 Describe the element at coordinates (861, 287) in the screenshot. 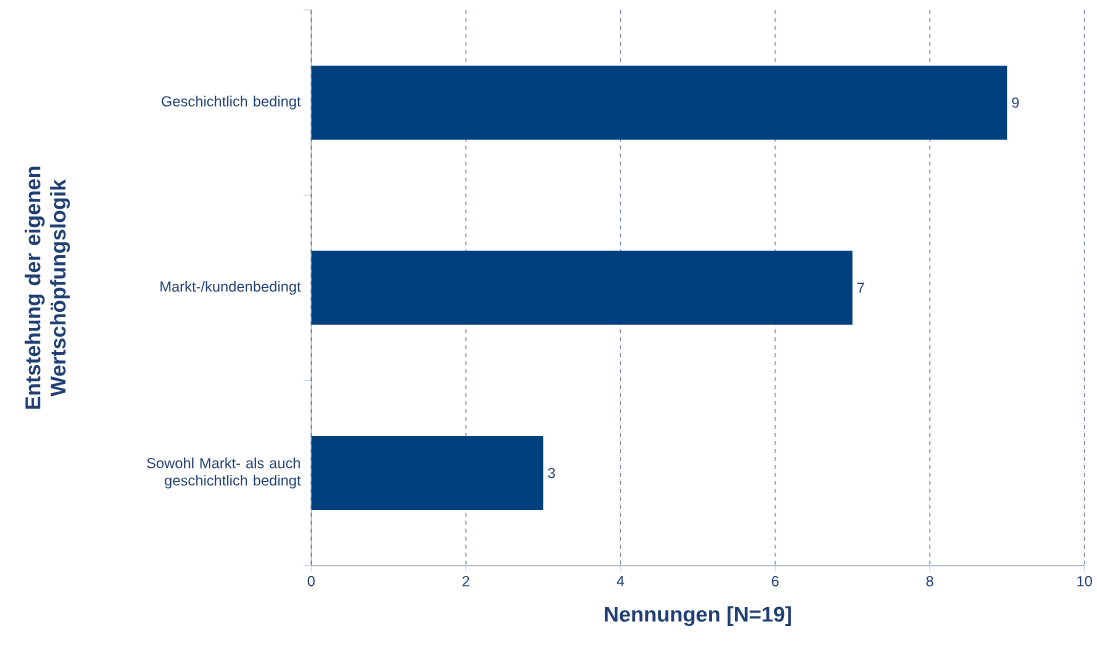

I see `data-label: 7` at that location.